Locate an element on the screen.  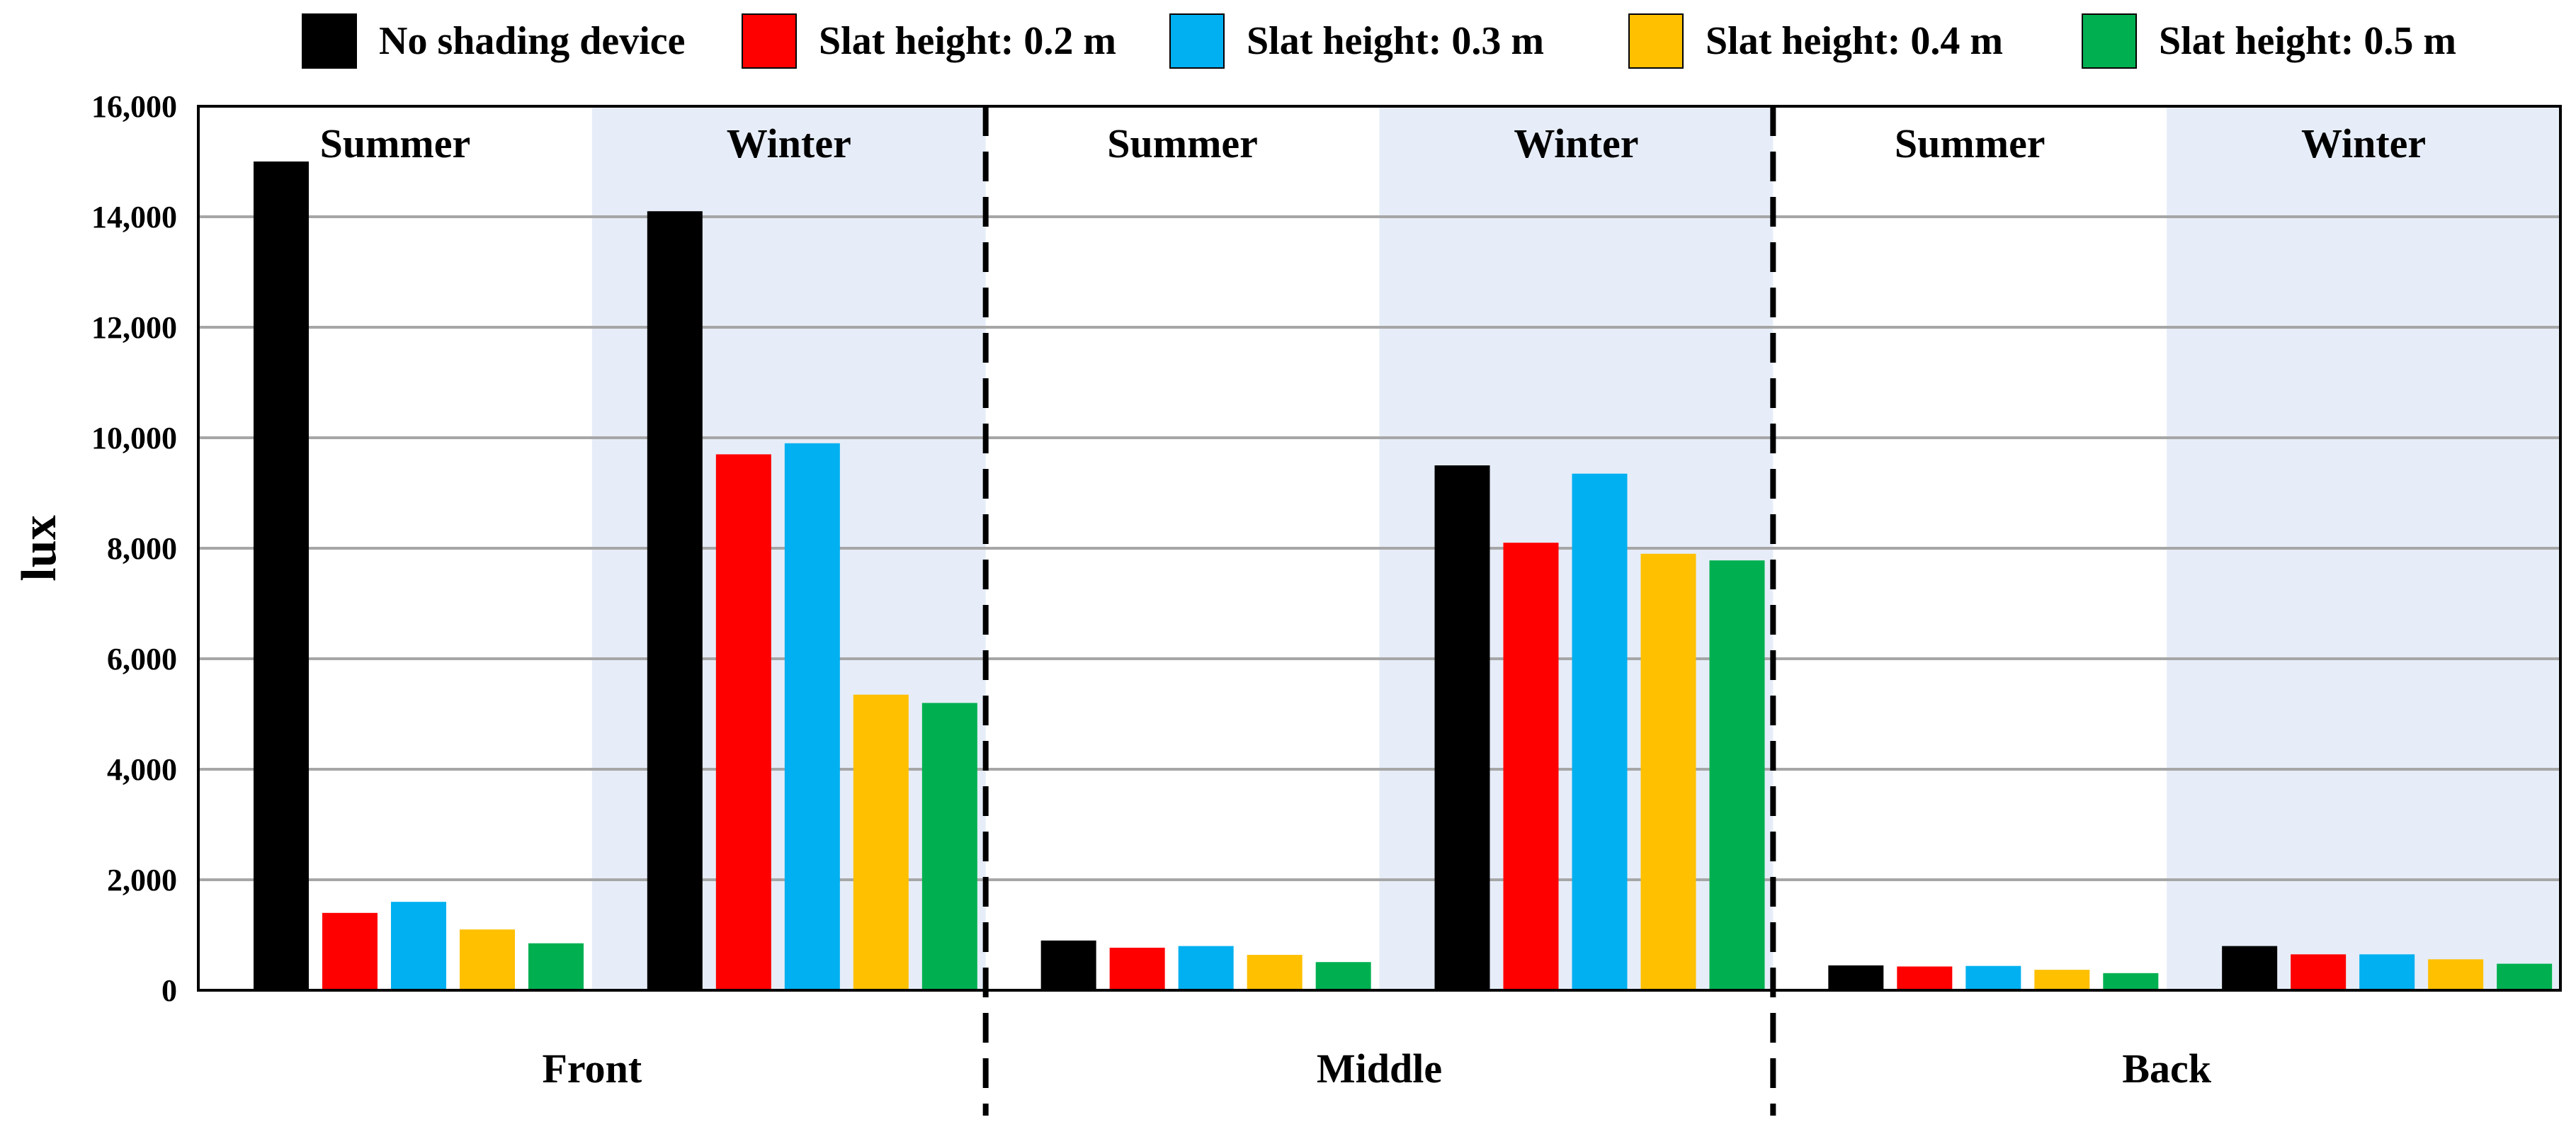
y-tick-label: 6,000 is located at coordinates (142, 659).